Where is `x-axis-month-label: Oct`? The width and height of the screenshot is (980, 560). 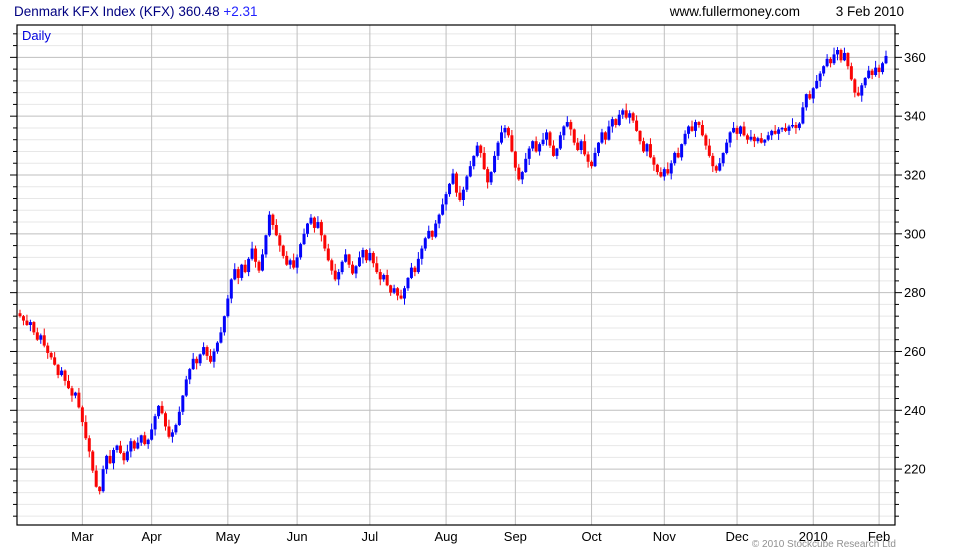
x-axis-month-label: Oct is located at coordinates (591, 536).